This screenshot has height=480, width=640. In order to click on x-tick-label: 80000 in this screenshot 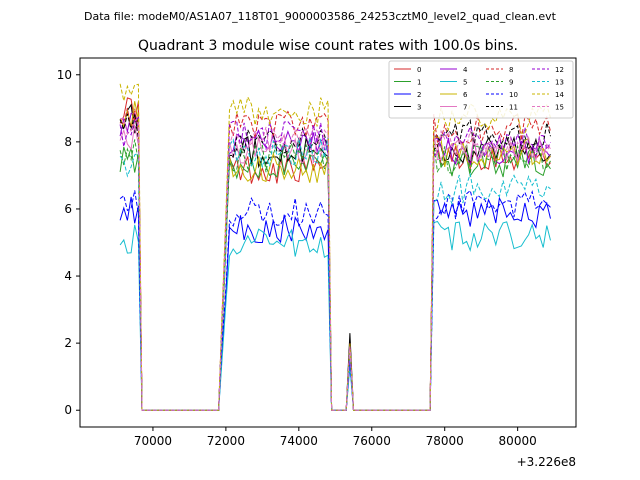, I will do `click(518, 441)`.